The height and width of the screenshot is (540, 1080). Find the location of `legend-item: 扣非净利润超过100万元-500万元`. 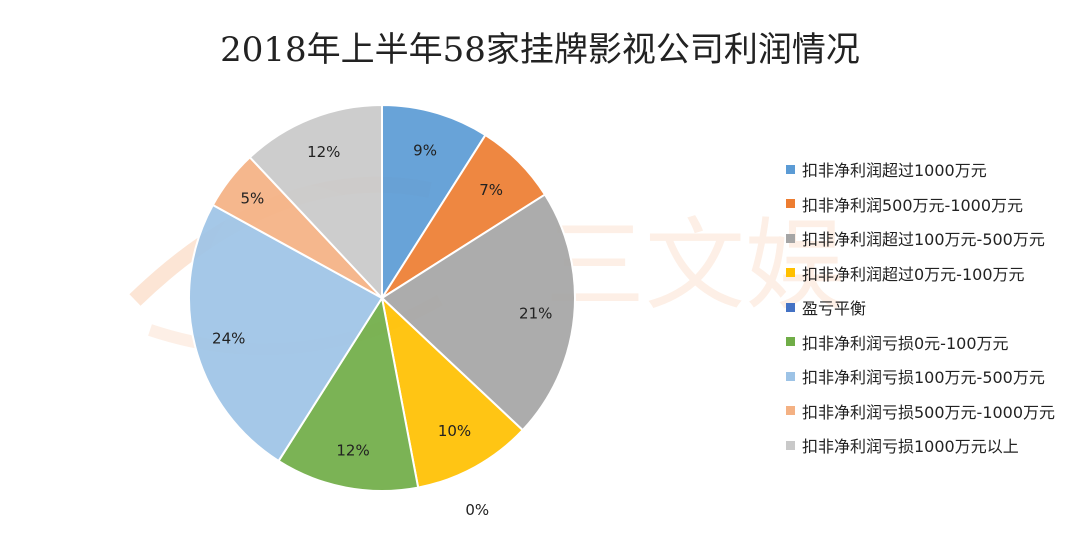

legend-item: 扣非净利润超过100万元-500万元 is located at coordinates (920, 238).